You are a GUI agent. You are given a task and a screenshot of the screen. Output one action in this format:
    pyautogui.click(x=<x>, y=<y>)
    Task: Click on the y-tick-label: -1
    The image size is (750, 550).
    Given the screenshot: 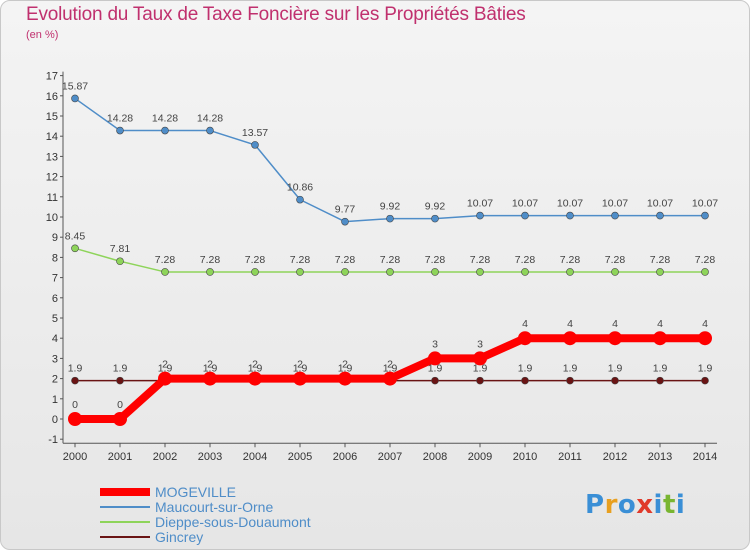 What is the action you would take?
    pyautogui.click(x=53, y=440)
    